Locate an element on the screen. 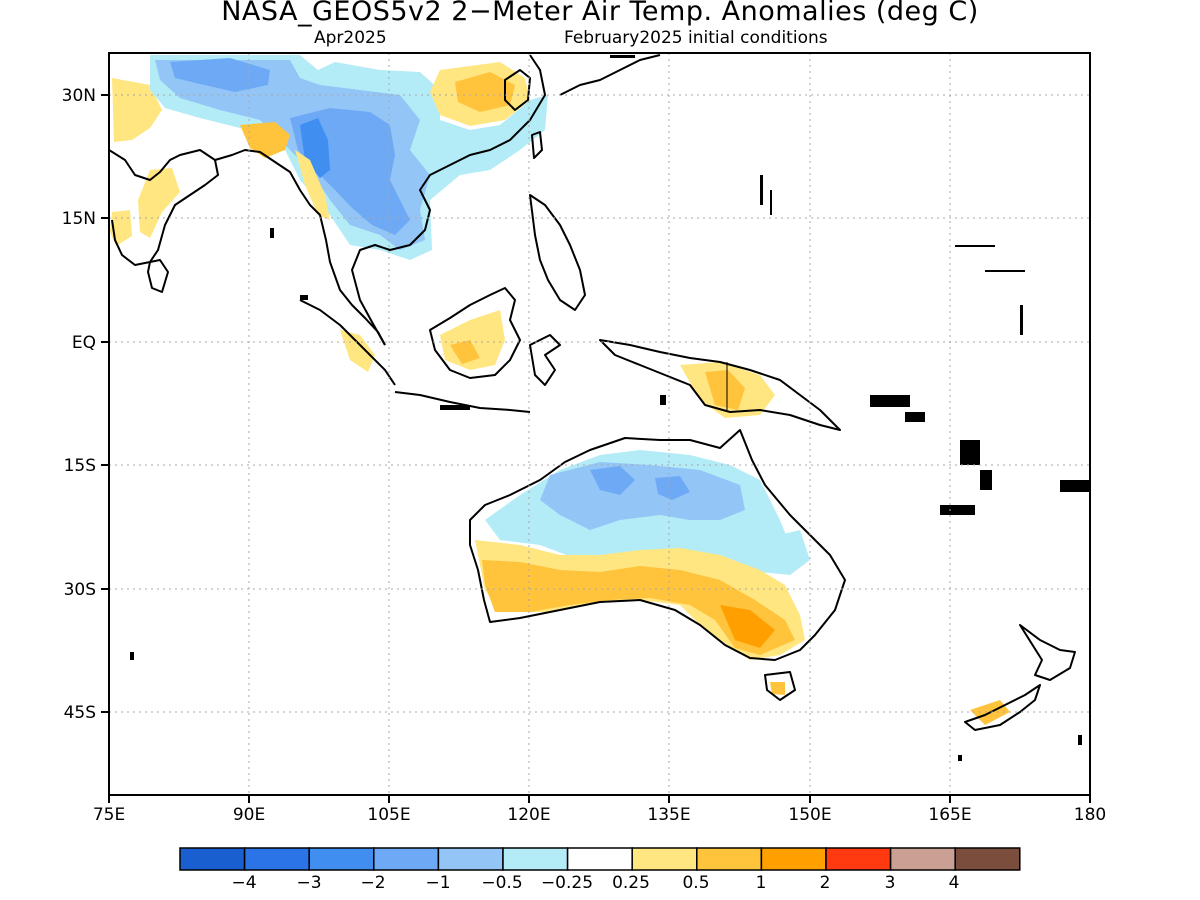 The width and height of the screenshot is (1200, 900). lon-label: 120E is located at coordinates (528, 815).